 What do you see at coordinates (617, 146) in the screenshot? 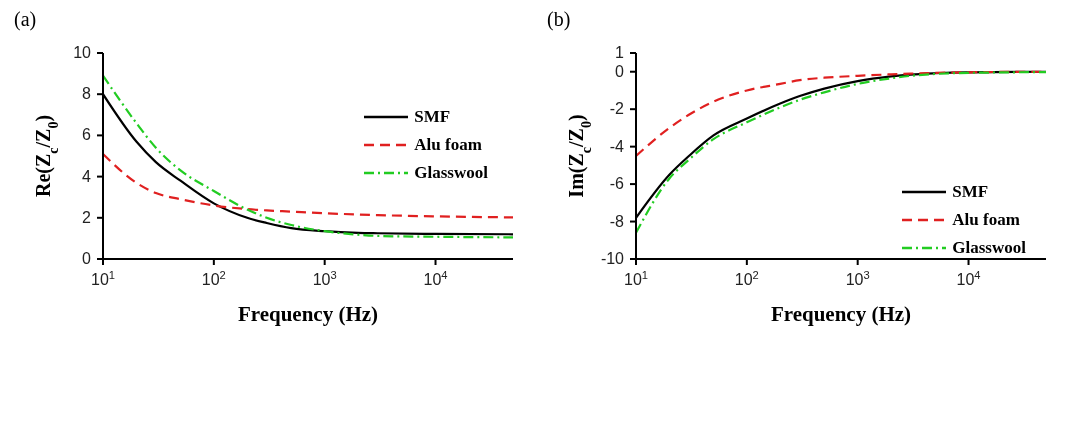
I see `y-tick-label: -4` at bounding box center [617, 146].